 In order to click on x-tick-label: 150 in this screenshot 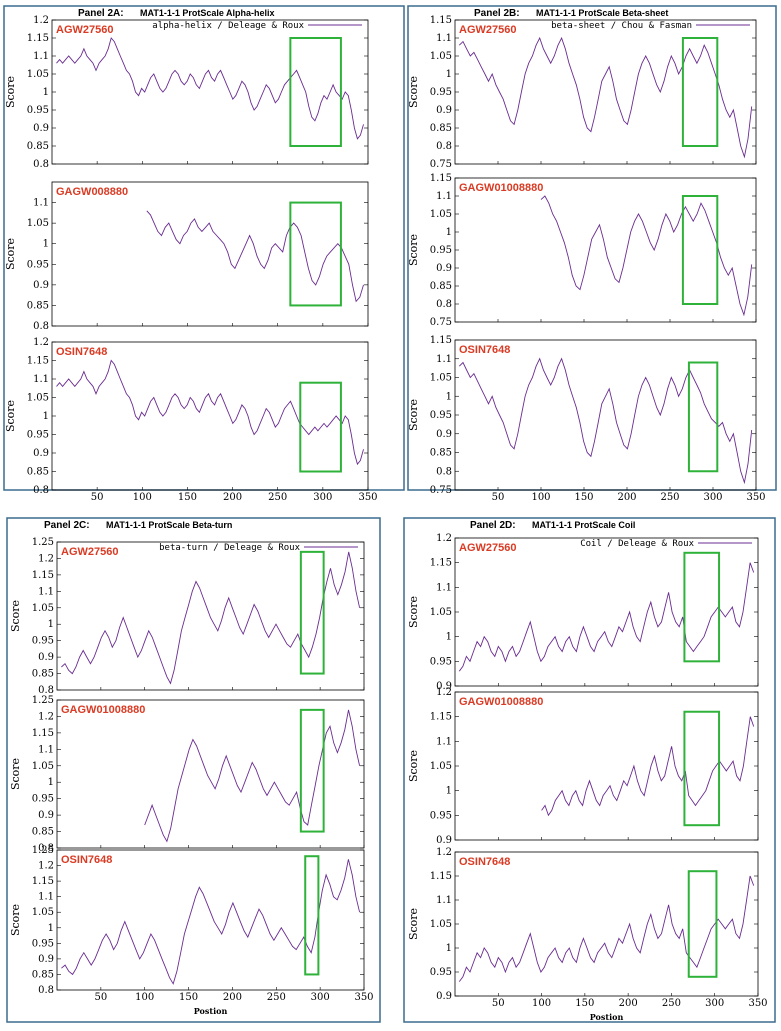, I will do `click(584, 1003)`.